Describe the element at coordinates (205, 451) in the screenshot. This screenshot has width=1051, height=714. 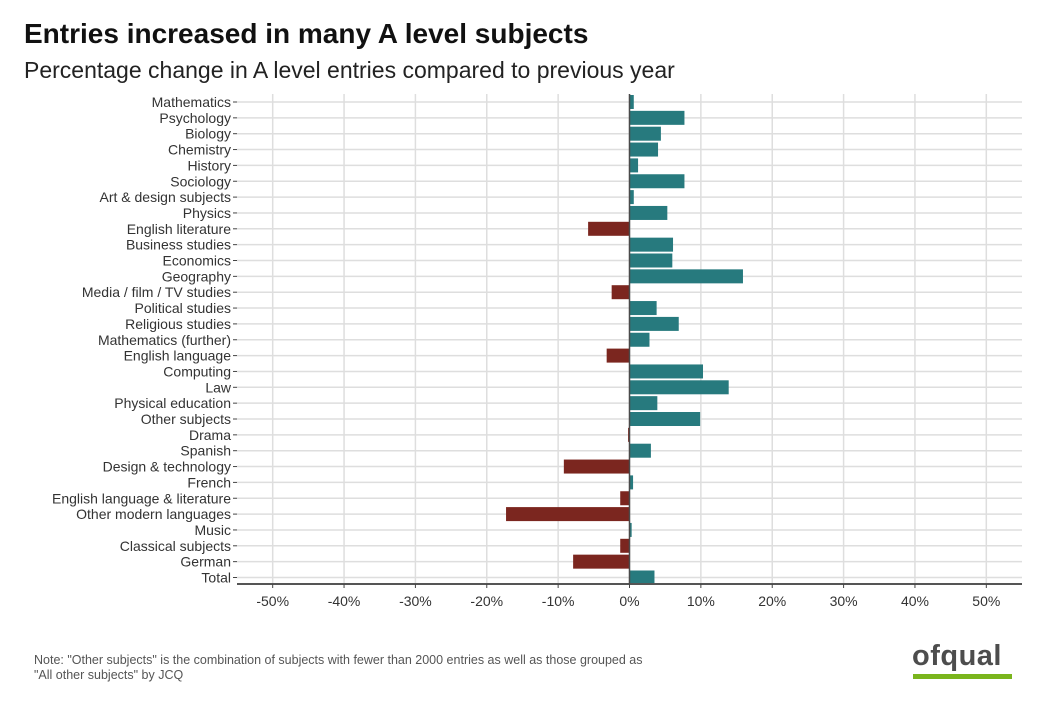
I see `category-label: Spanish` at that location.